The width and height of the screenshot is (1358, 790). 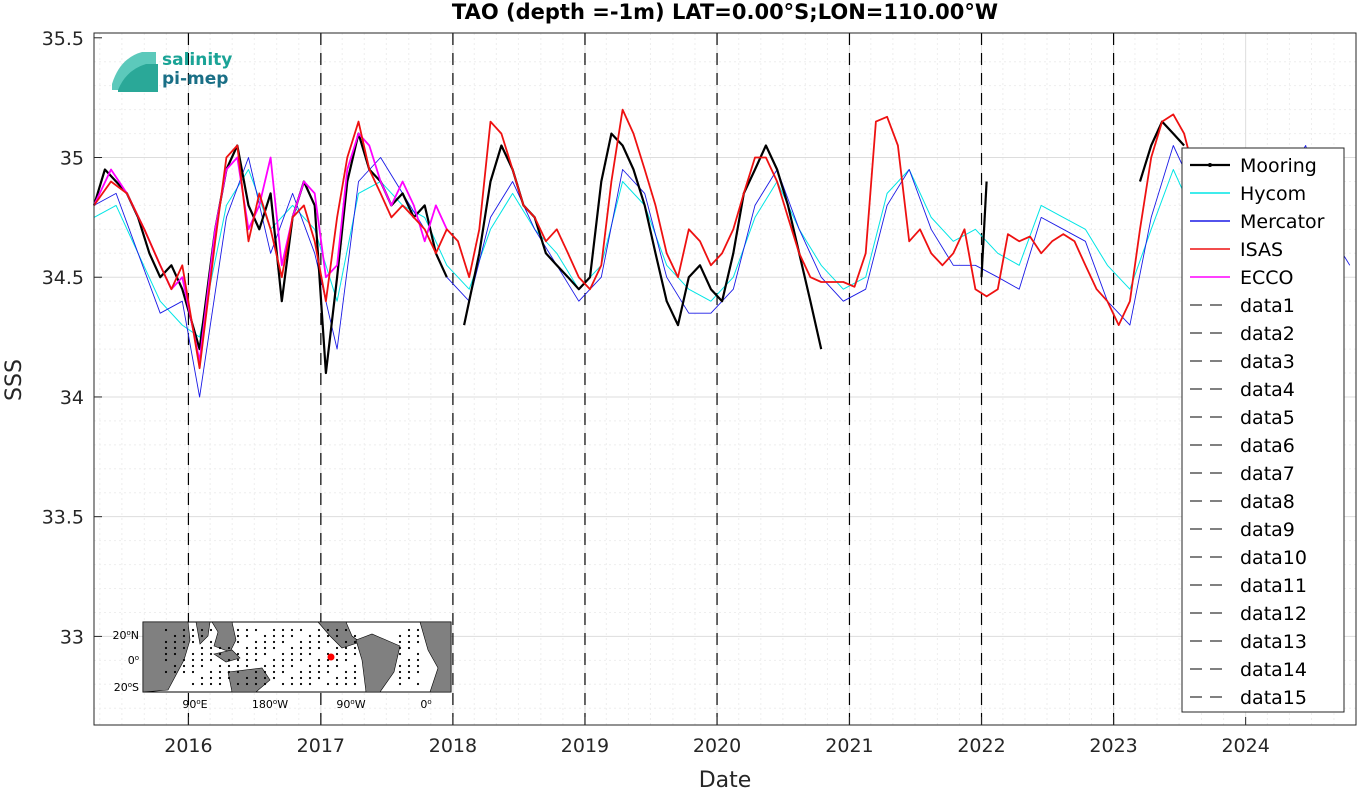 I want to click on legend-label: data15, so click(x=1273, y=698).